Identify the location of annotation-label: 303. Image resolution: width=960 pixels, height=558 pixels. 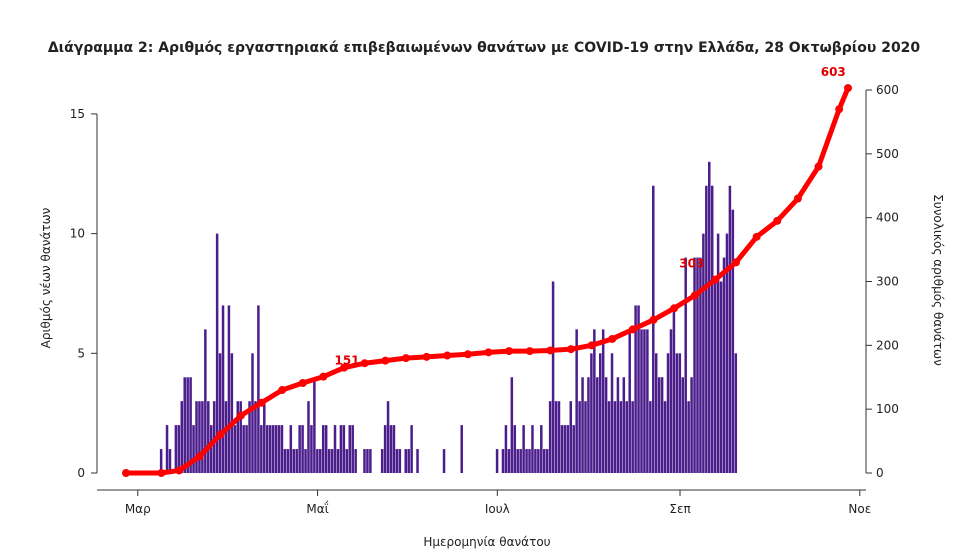
(691, 264).